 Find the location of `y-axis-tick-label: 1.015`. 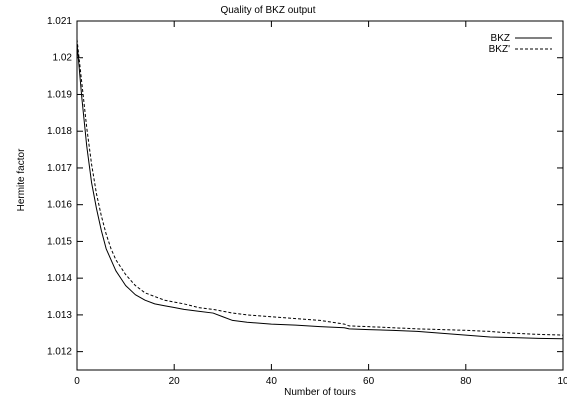

y-axis-tick-label: 1.015 is located at coordinates (59, 241).